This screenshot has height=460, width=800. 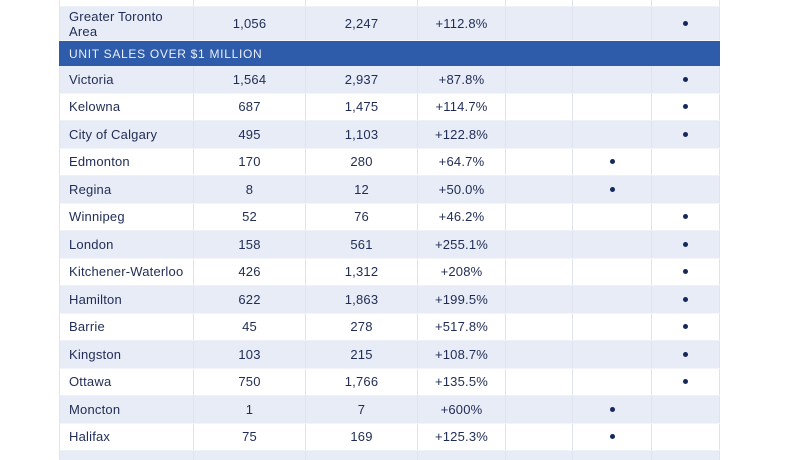 I want to click on units-after-cell: 2,937, so click(x=362, y=79).